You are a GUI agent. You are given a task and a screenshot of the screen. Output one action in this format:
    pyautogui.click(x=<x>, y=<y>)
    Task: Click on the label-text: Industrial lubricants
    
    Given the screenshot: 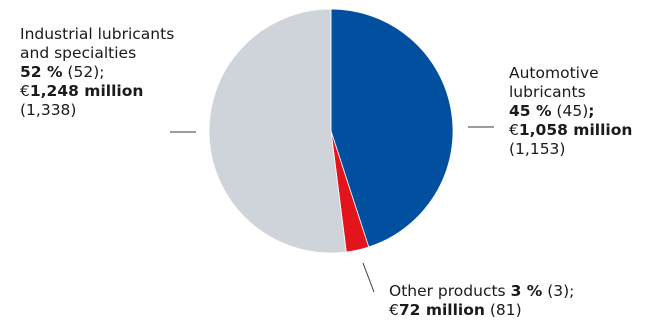 What is the action you would take?
    pyautogui.click(x=97, y=34)
    